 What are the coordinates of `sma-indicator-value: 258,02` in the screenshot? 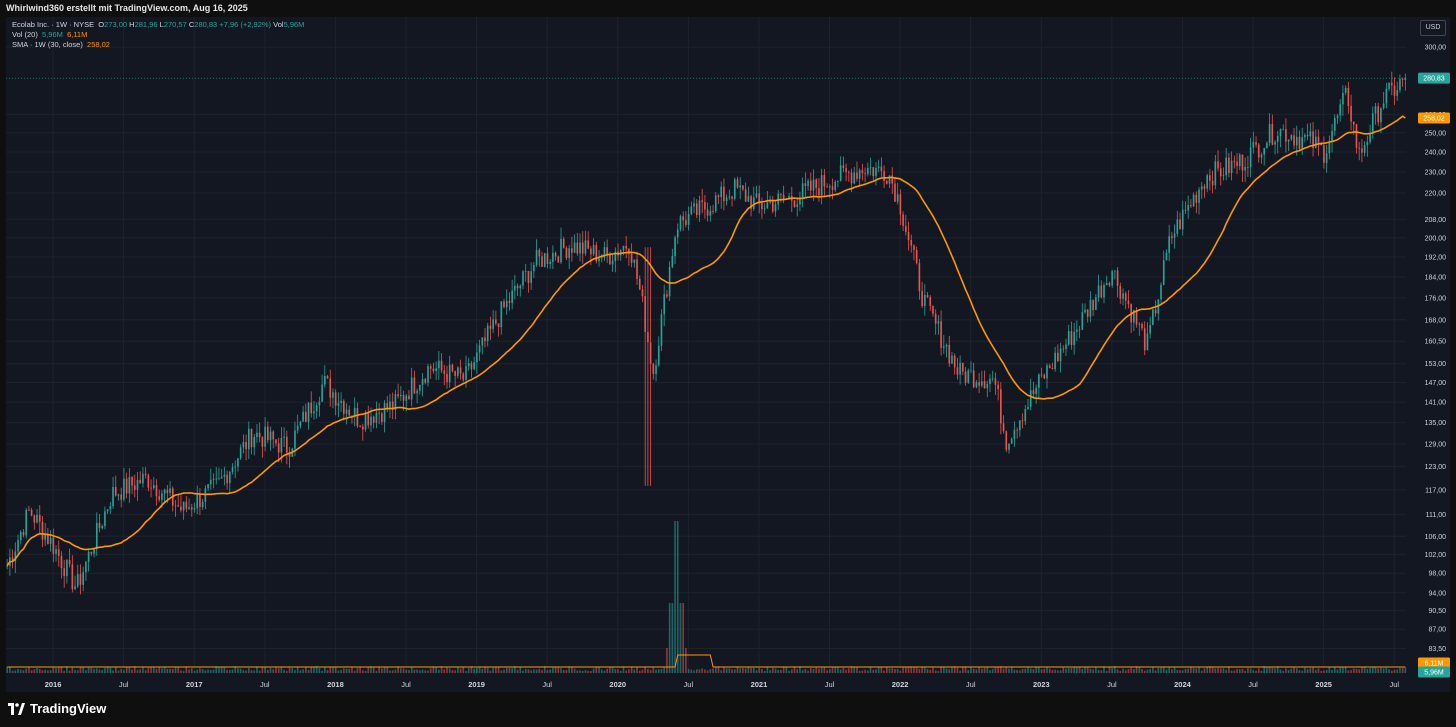 It's located at (98, 44).